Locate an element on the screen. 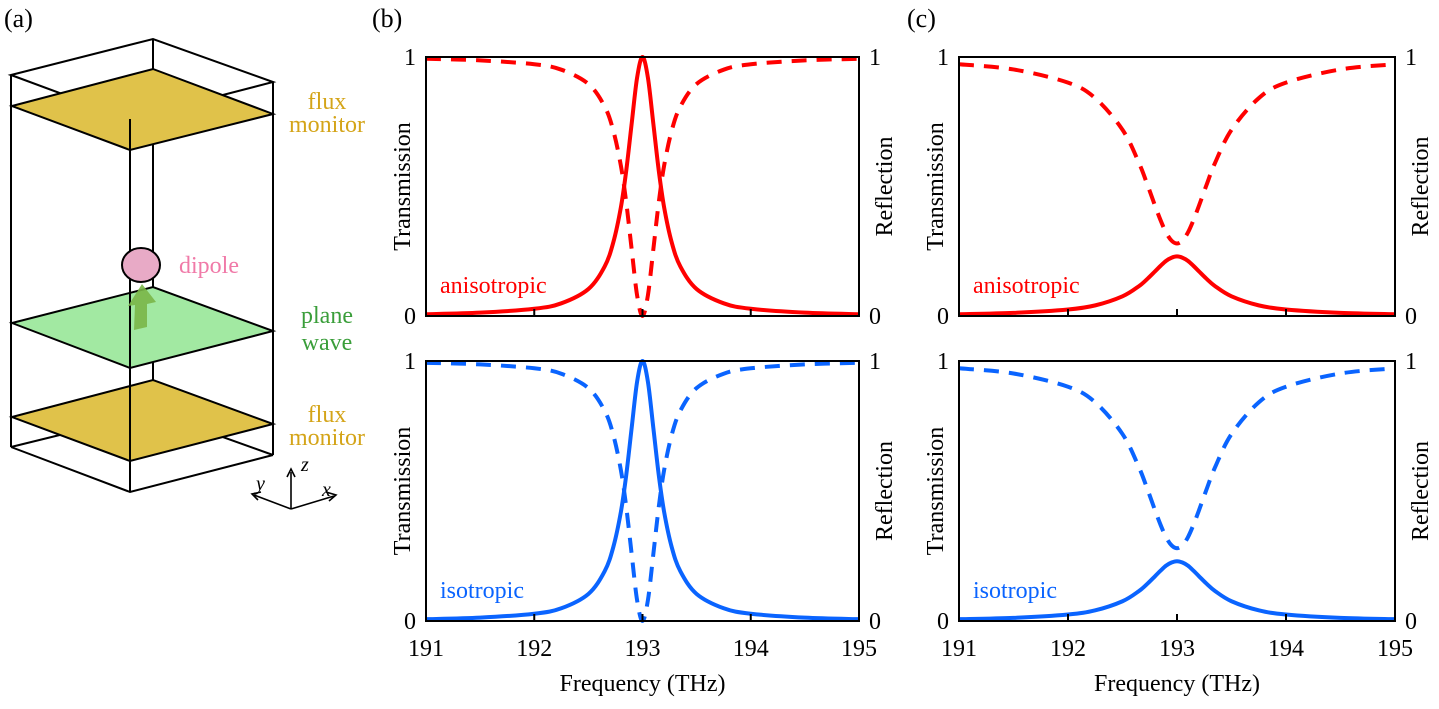 Image resolution: width=1439 pixels, height=709 pixels. plane-wave-label-1: plane is located at coordinates (327, 316).